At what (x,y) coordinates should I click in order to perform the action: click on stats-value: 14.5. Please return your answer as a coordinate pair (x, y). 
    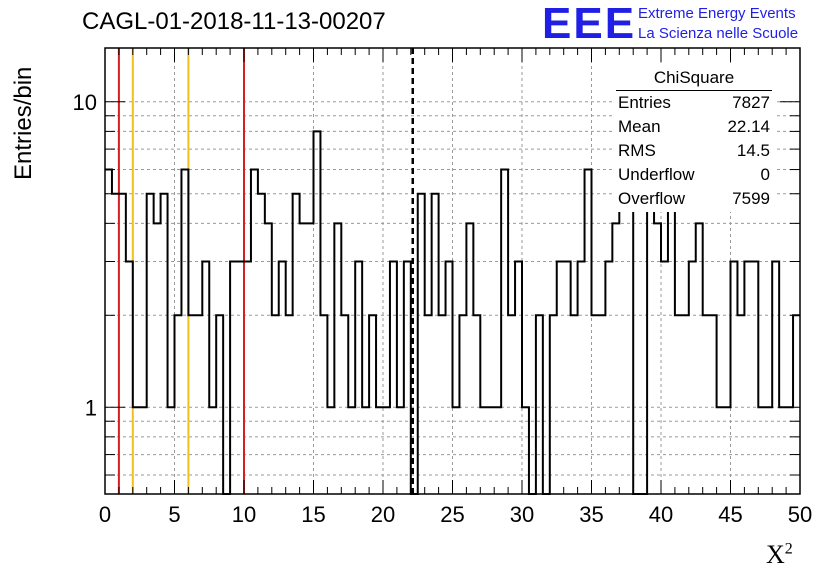
    Looking at the image, I should click on (753, 150).